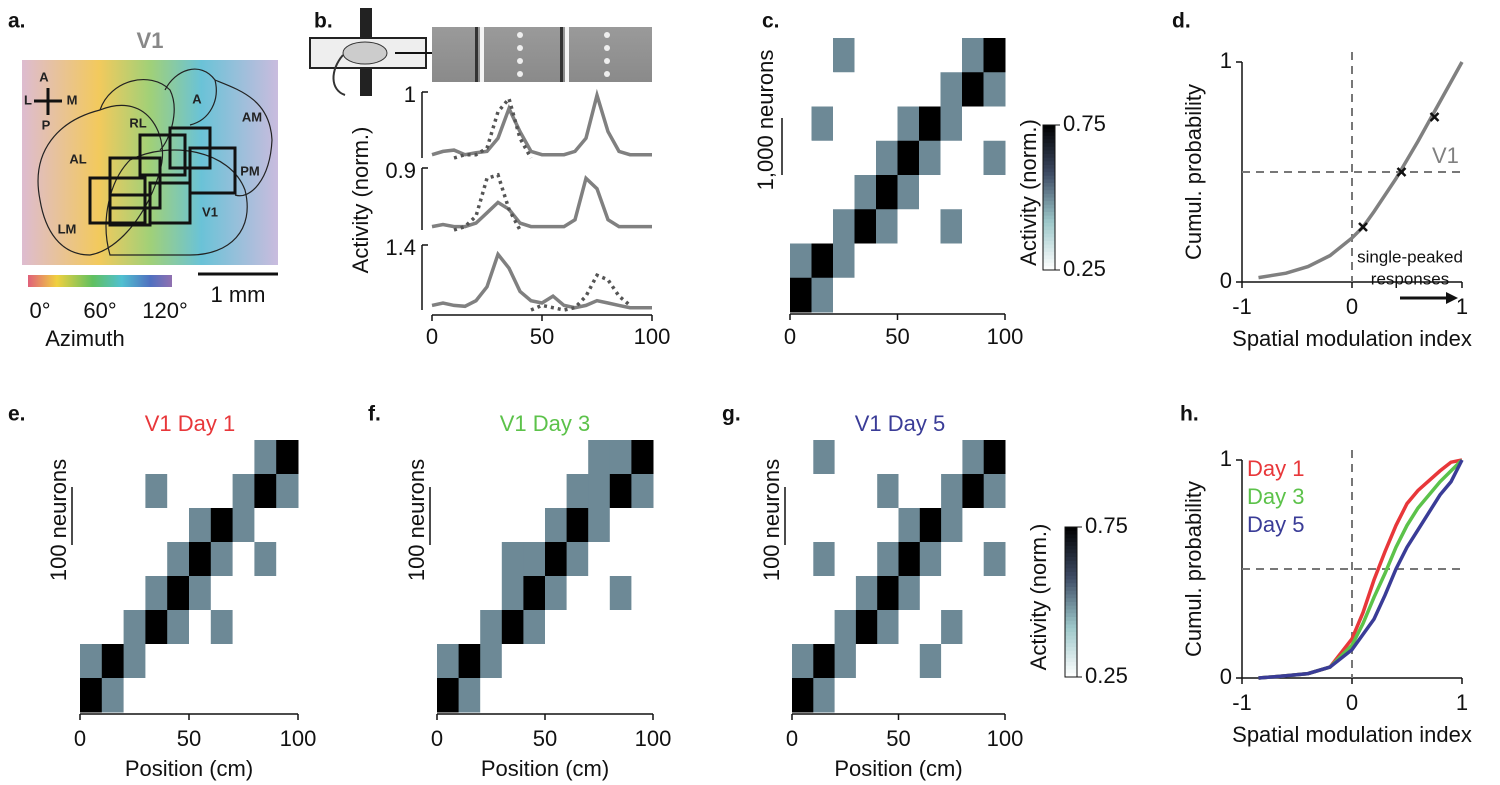 This screenshot has height=785, width=1500. I want to click on area-label: V1, so click(210, 211).